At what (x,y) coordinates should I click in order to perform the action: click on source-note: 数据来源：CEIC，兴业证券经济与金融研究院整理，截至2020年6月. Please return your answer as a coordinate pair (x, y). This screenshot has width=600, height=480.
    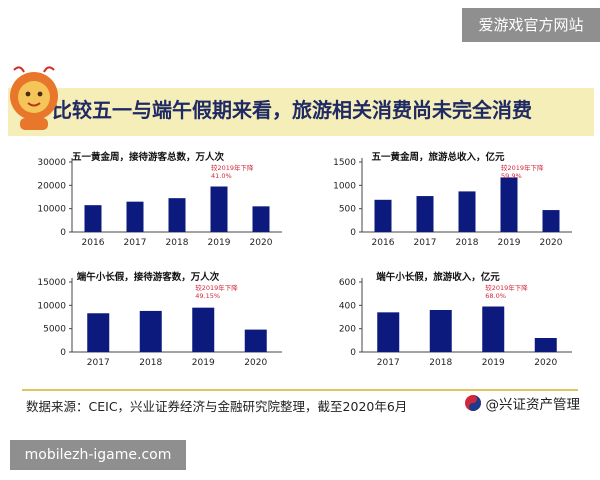
    Looking at the image, I should click on (217, 406).